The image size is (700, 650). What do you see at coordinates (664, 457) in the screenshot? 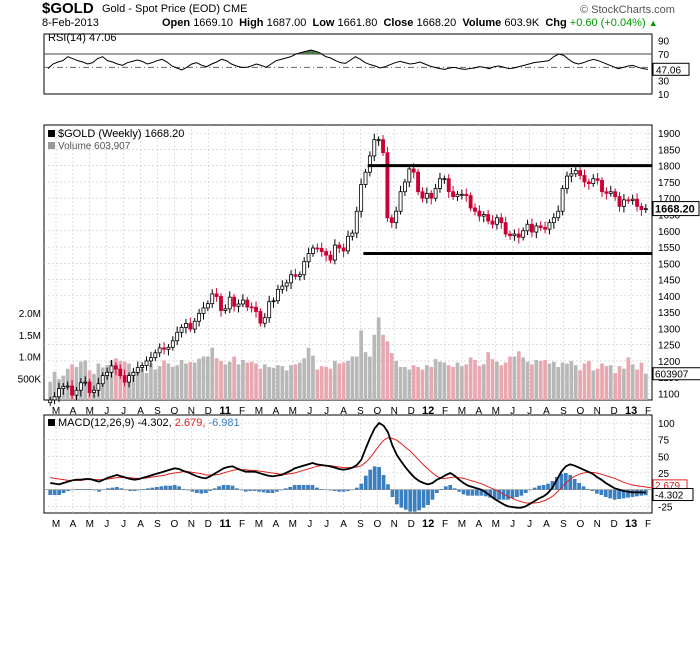
I see `macd-tick-label: 50` at bounding box center [664, 457].